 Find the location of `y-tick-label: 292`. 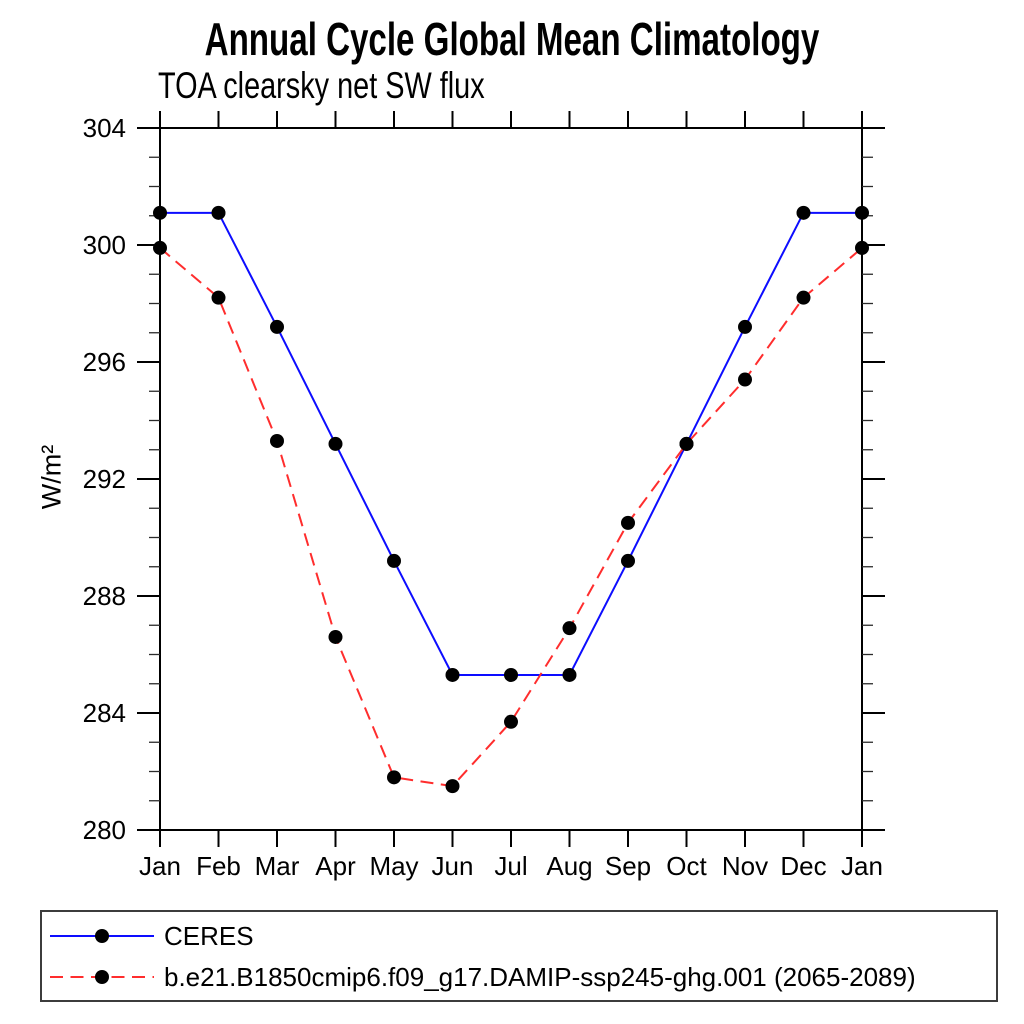

y-tick-label: 292 is located at coordinates (104, 479).